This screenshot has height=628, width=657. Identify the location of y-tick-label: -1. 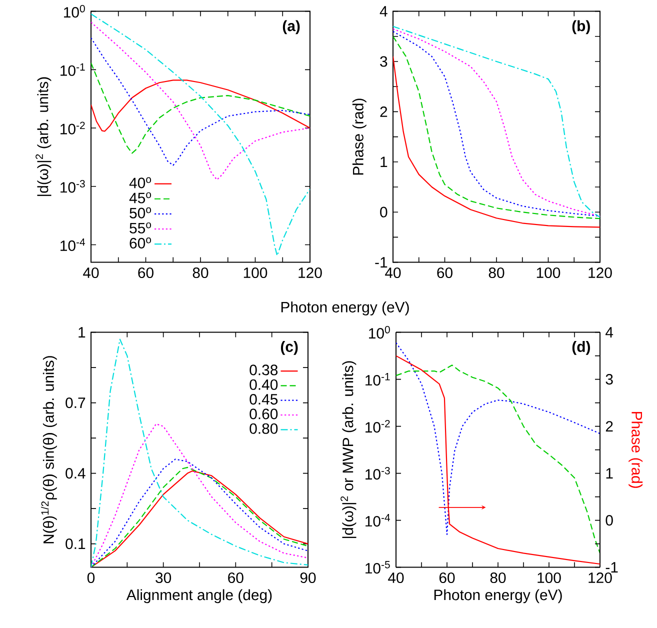
(381, 262).